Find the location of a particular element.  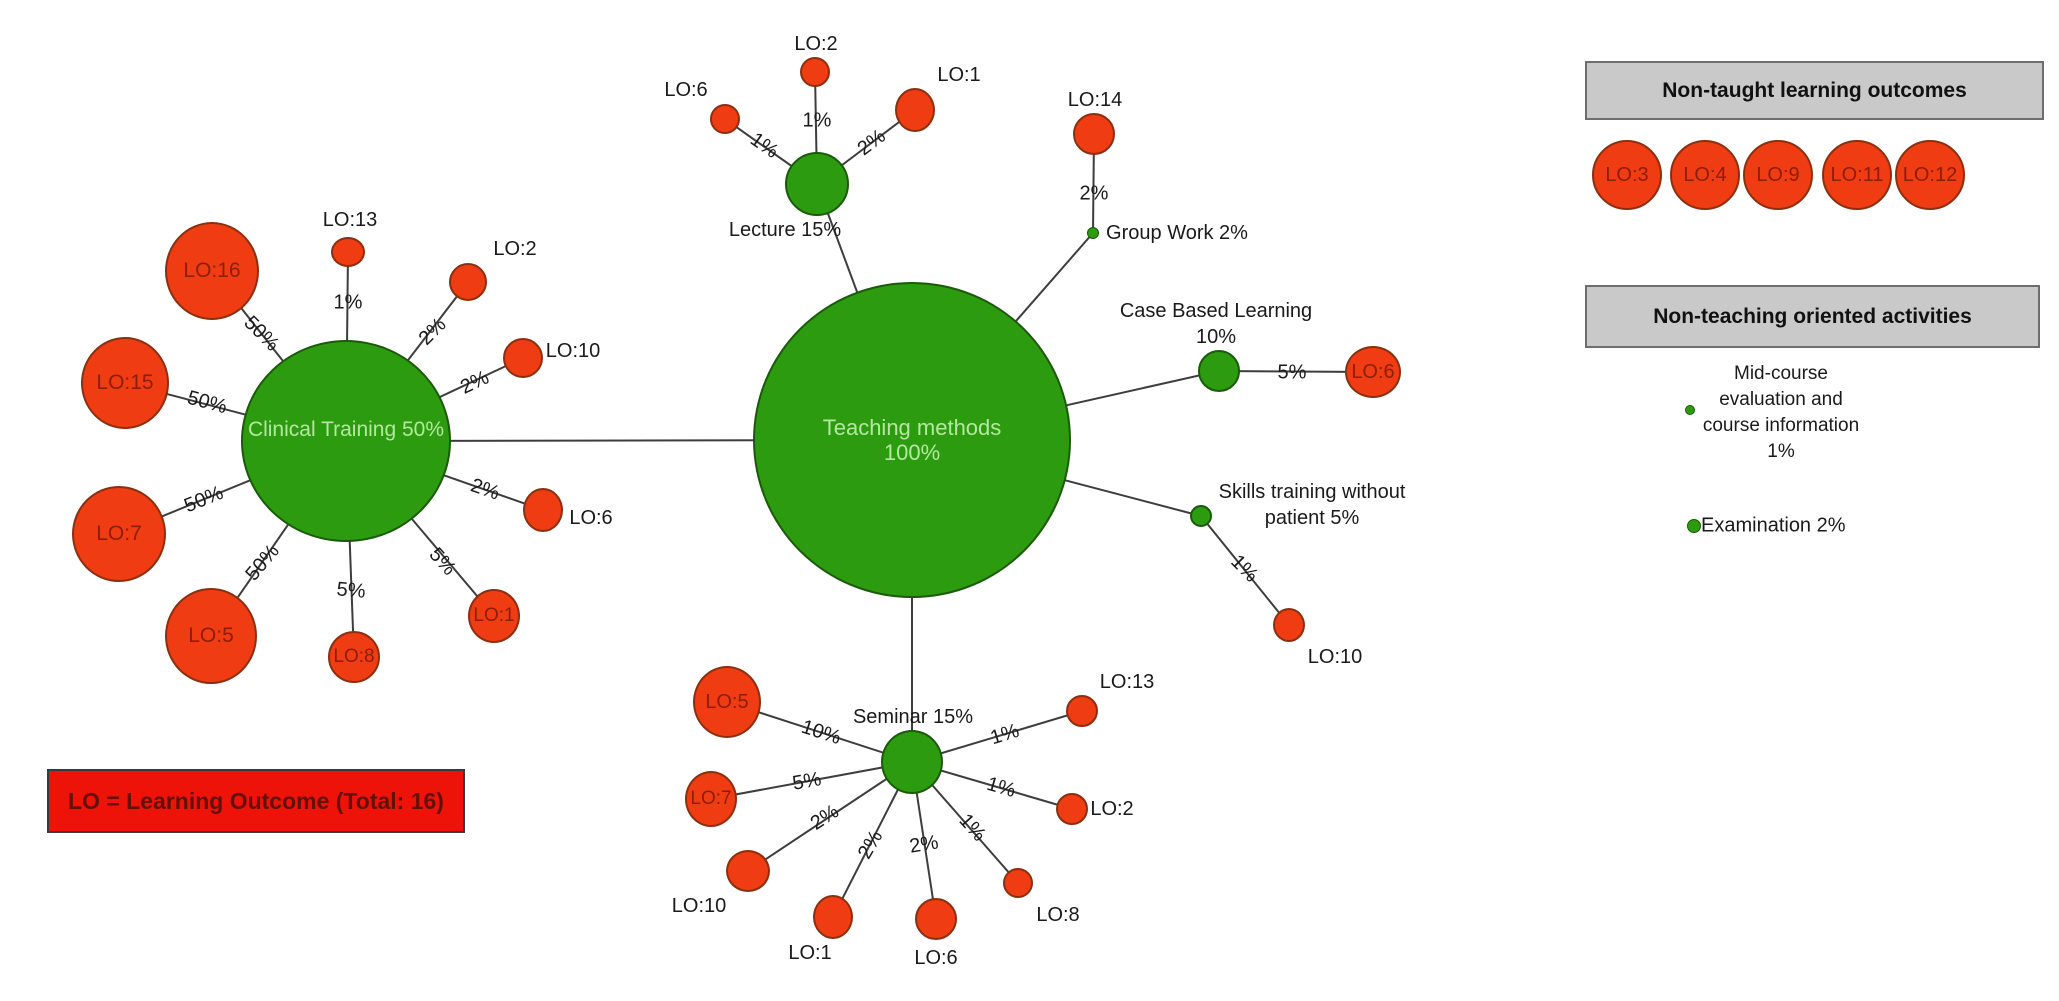

label-lecture: Lecture 15% is located at coordinates (785, 230).